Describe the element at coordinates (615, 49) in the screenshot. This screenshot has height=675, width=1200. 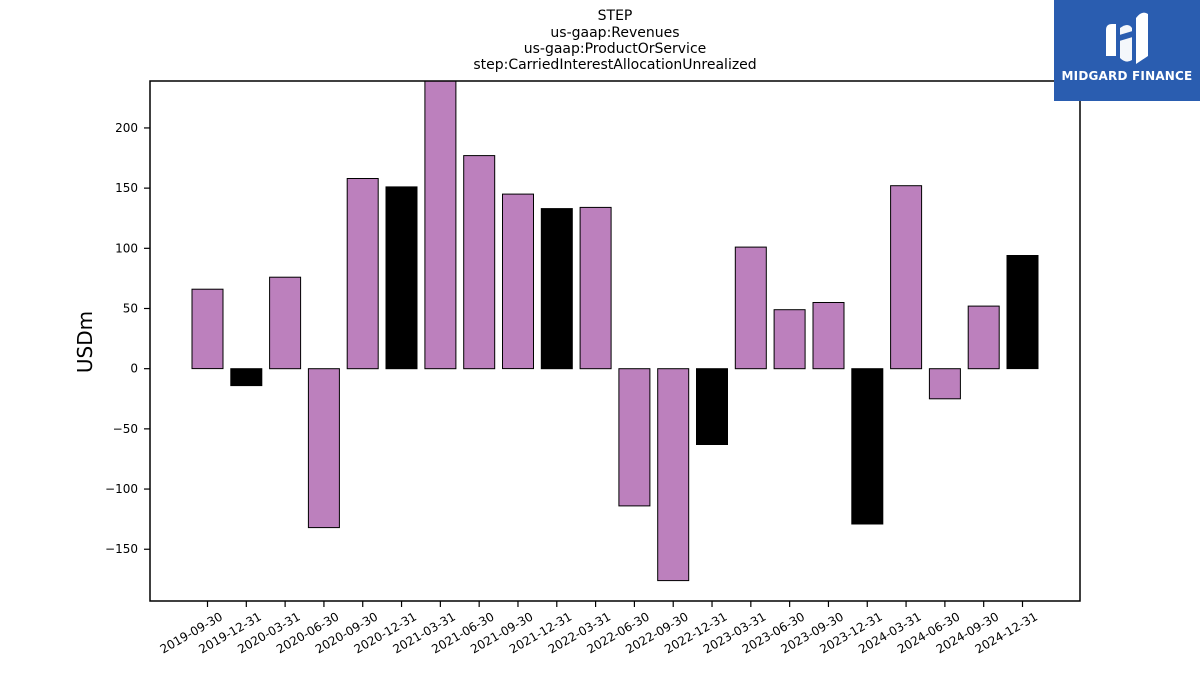
I see `chart-title-line-3: us-gaap:ProductOrService` at that location.